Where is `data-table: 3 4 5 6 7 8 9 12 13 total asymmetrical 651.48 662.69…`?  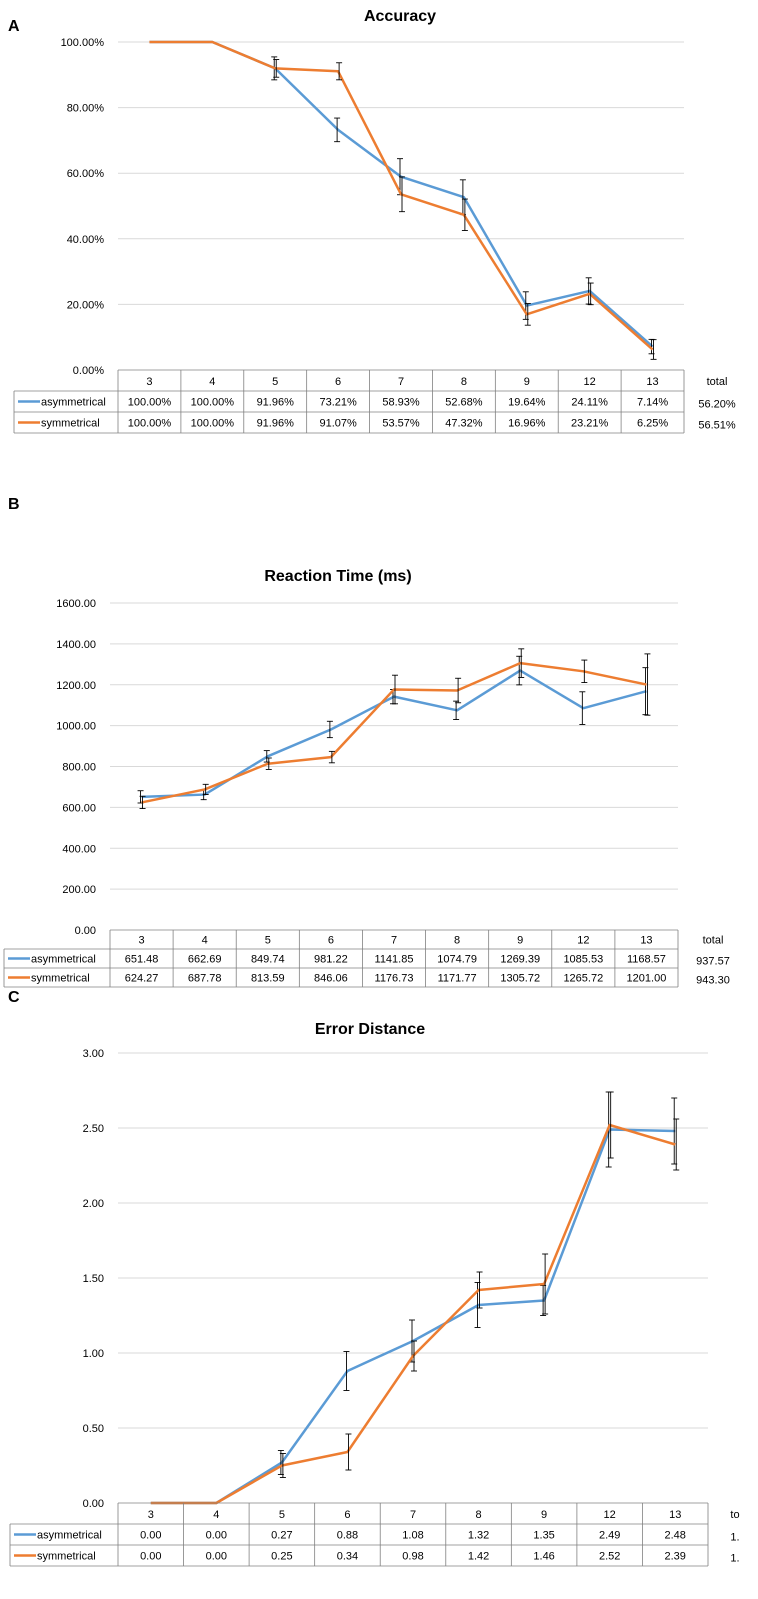
data-table: 3 4 5 6 7 8 9 12 13 total asymmetrical 651.48 662.69… is located at coordinates (366, 958).